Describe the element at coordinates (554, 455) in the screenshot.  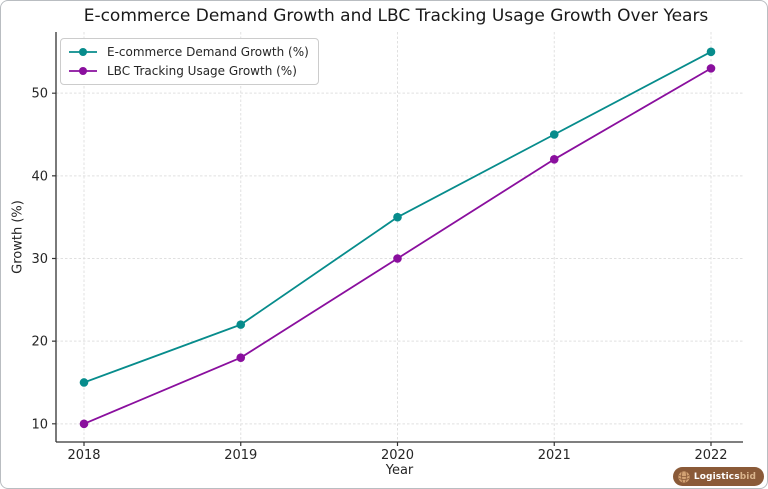
I see `x-tick-label: 2021` at that location.